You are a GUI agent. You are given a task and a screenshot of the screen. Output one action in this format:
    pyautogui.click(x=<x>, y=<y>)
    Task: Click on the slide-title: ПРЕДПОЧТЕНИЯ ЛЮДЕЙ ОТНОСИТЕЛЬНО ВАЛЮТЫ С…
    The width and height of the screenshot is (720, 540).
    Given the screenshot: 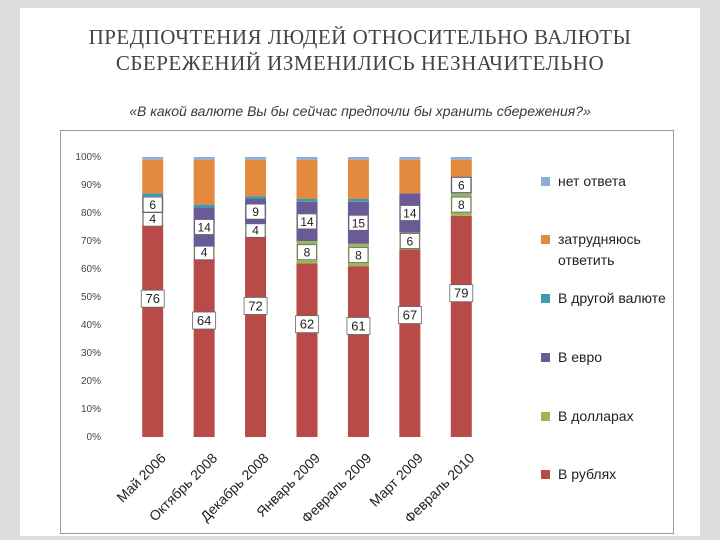 What is the action you would take?
    pyautogui.click(x=360, y=50)
    